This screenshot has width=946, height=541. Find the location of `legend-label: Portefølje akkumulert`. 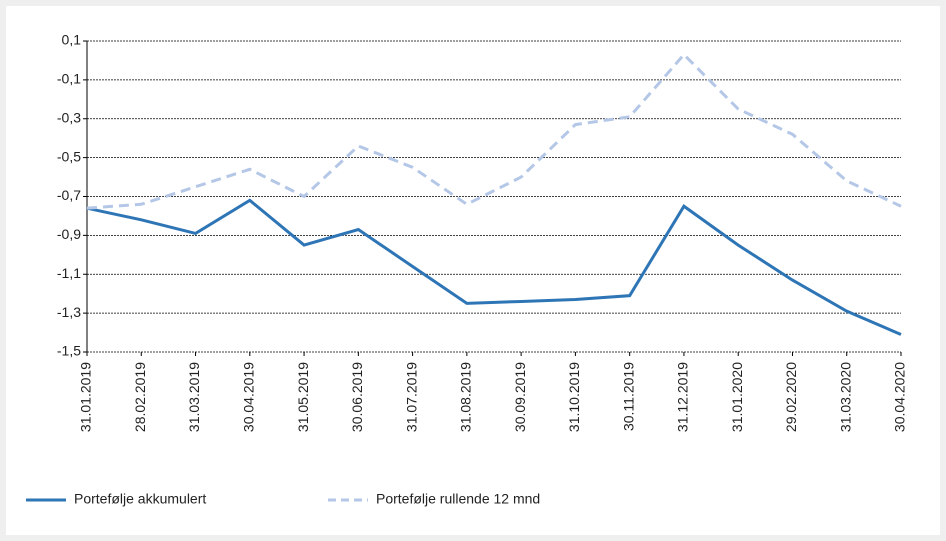

legend-label: Portefølje akkumulert is located at coordinates (140, 499).